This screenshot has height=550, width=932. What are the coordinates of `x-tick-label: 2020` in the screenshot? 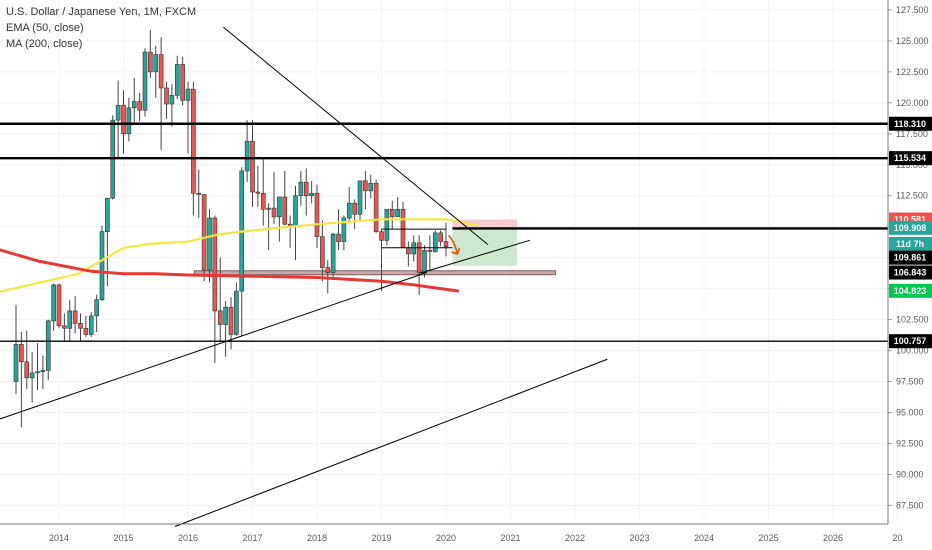 It's located at (446, 538).